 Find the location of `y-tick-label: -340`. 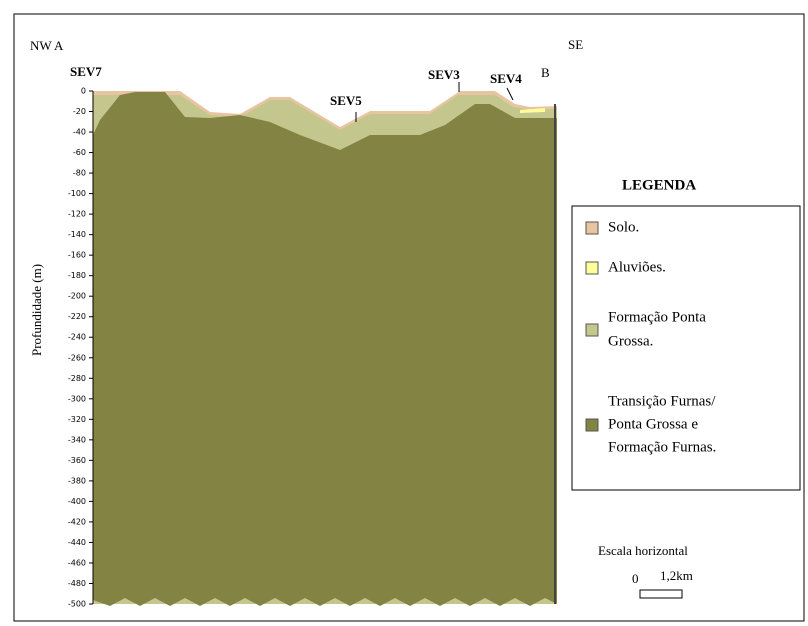

y-tick-label: -340 is located at coordinates (77, 439).